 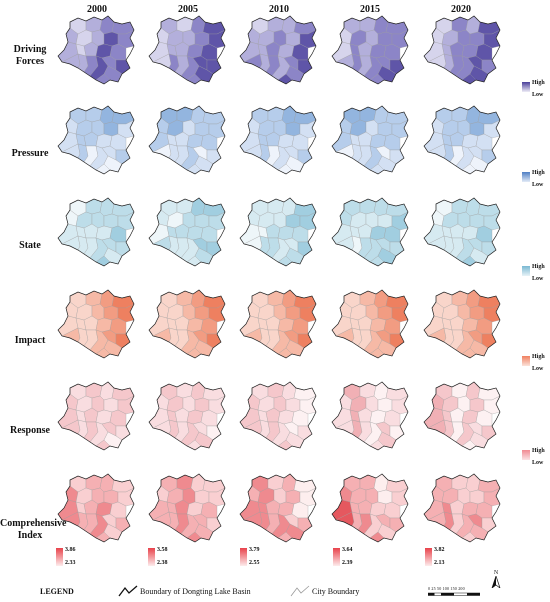 What do you see at coordinates (254, 563) in the screenshot?
I see `legend-low-value: 2.55` at bounding box center [254, 563].